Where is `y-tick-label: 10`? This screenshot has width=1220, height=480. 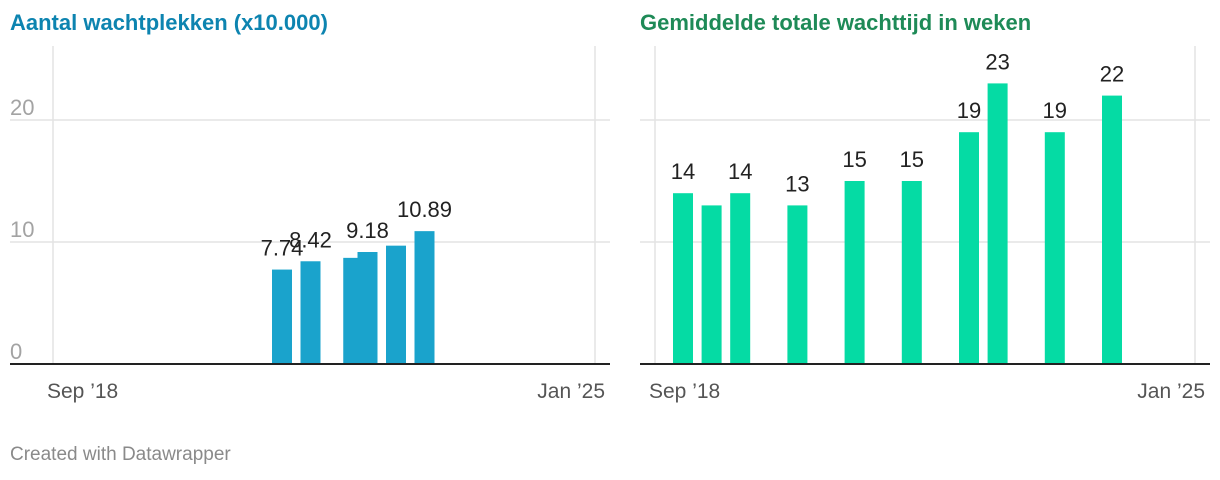 y-tick-label: 10 is located at coordinates (22, 229).